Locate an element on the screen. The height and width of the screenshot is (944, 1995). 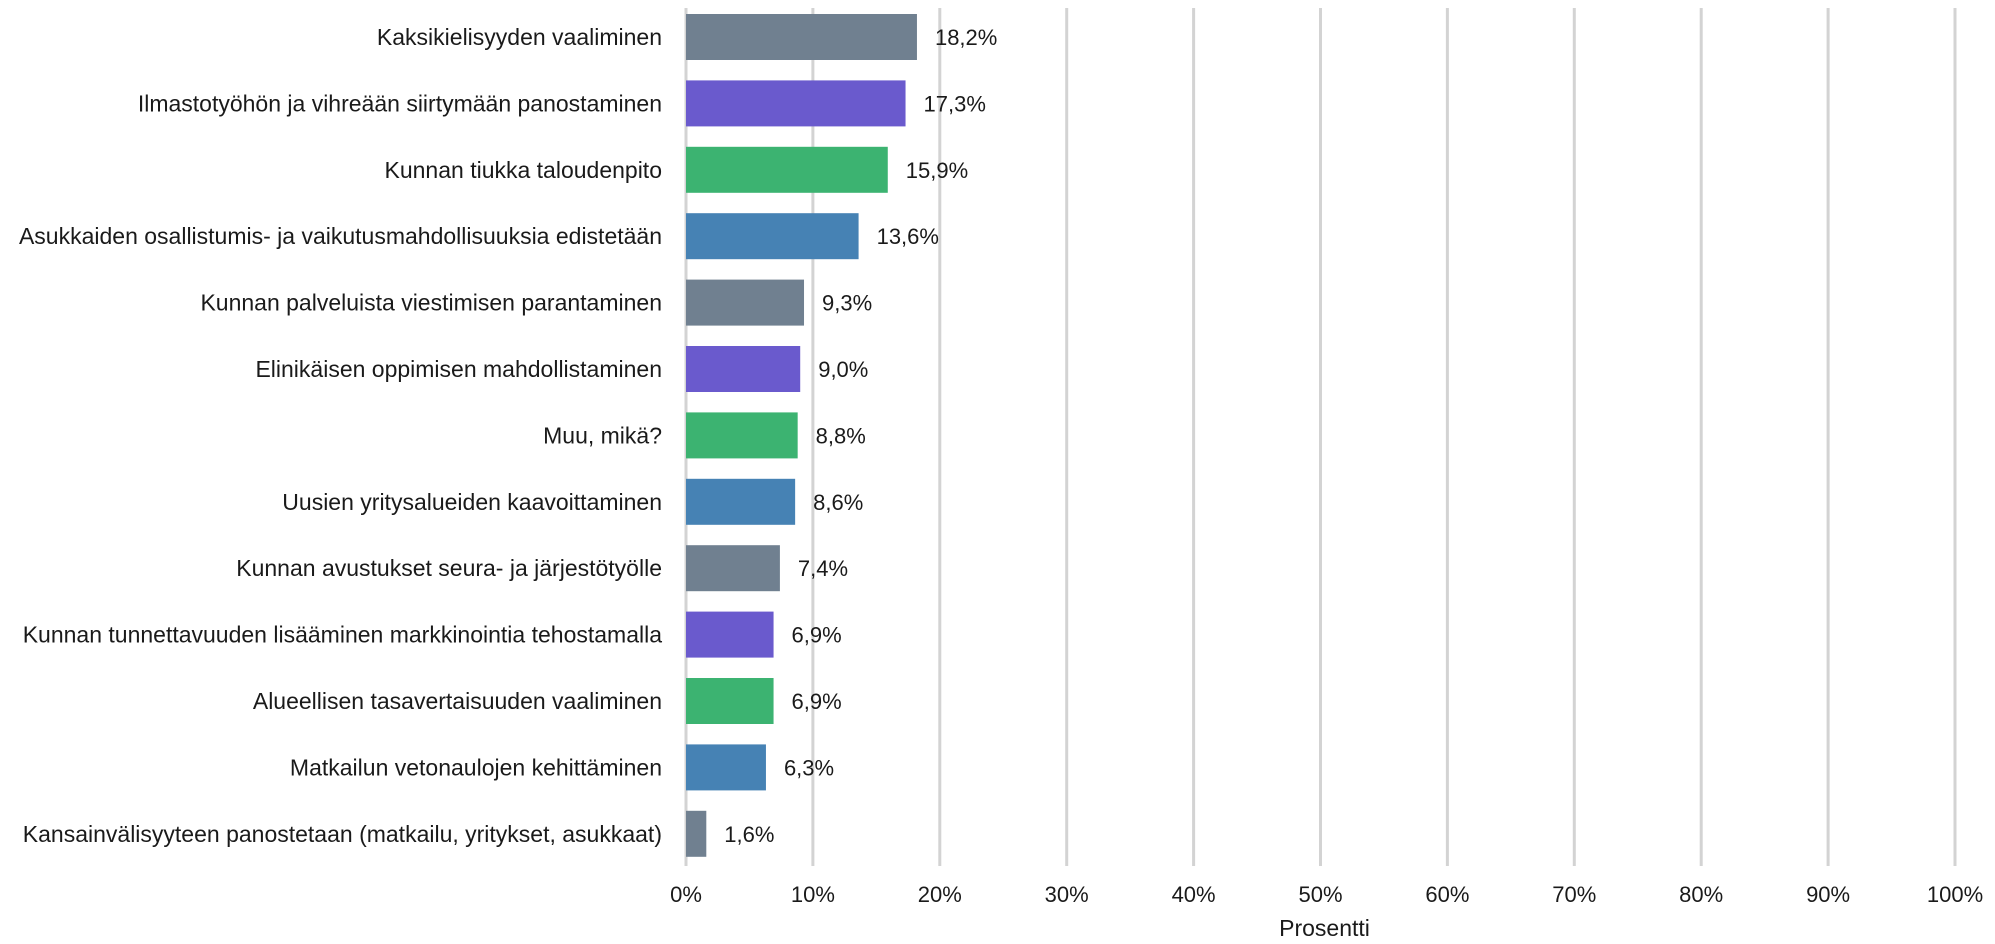
category-label: Muu, mikä? is located at coordinates (602, 435).